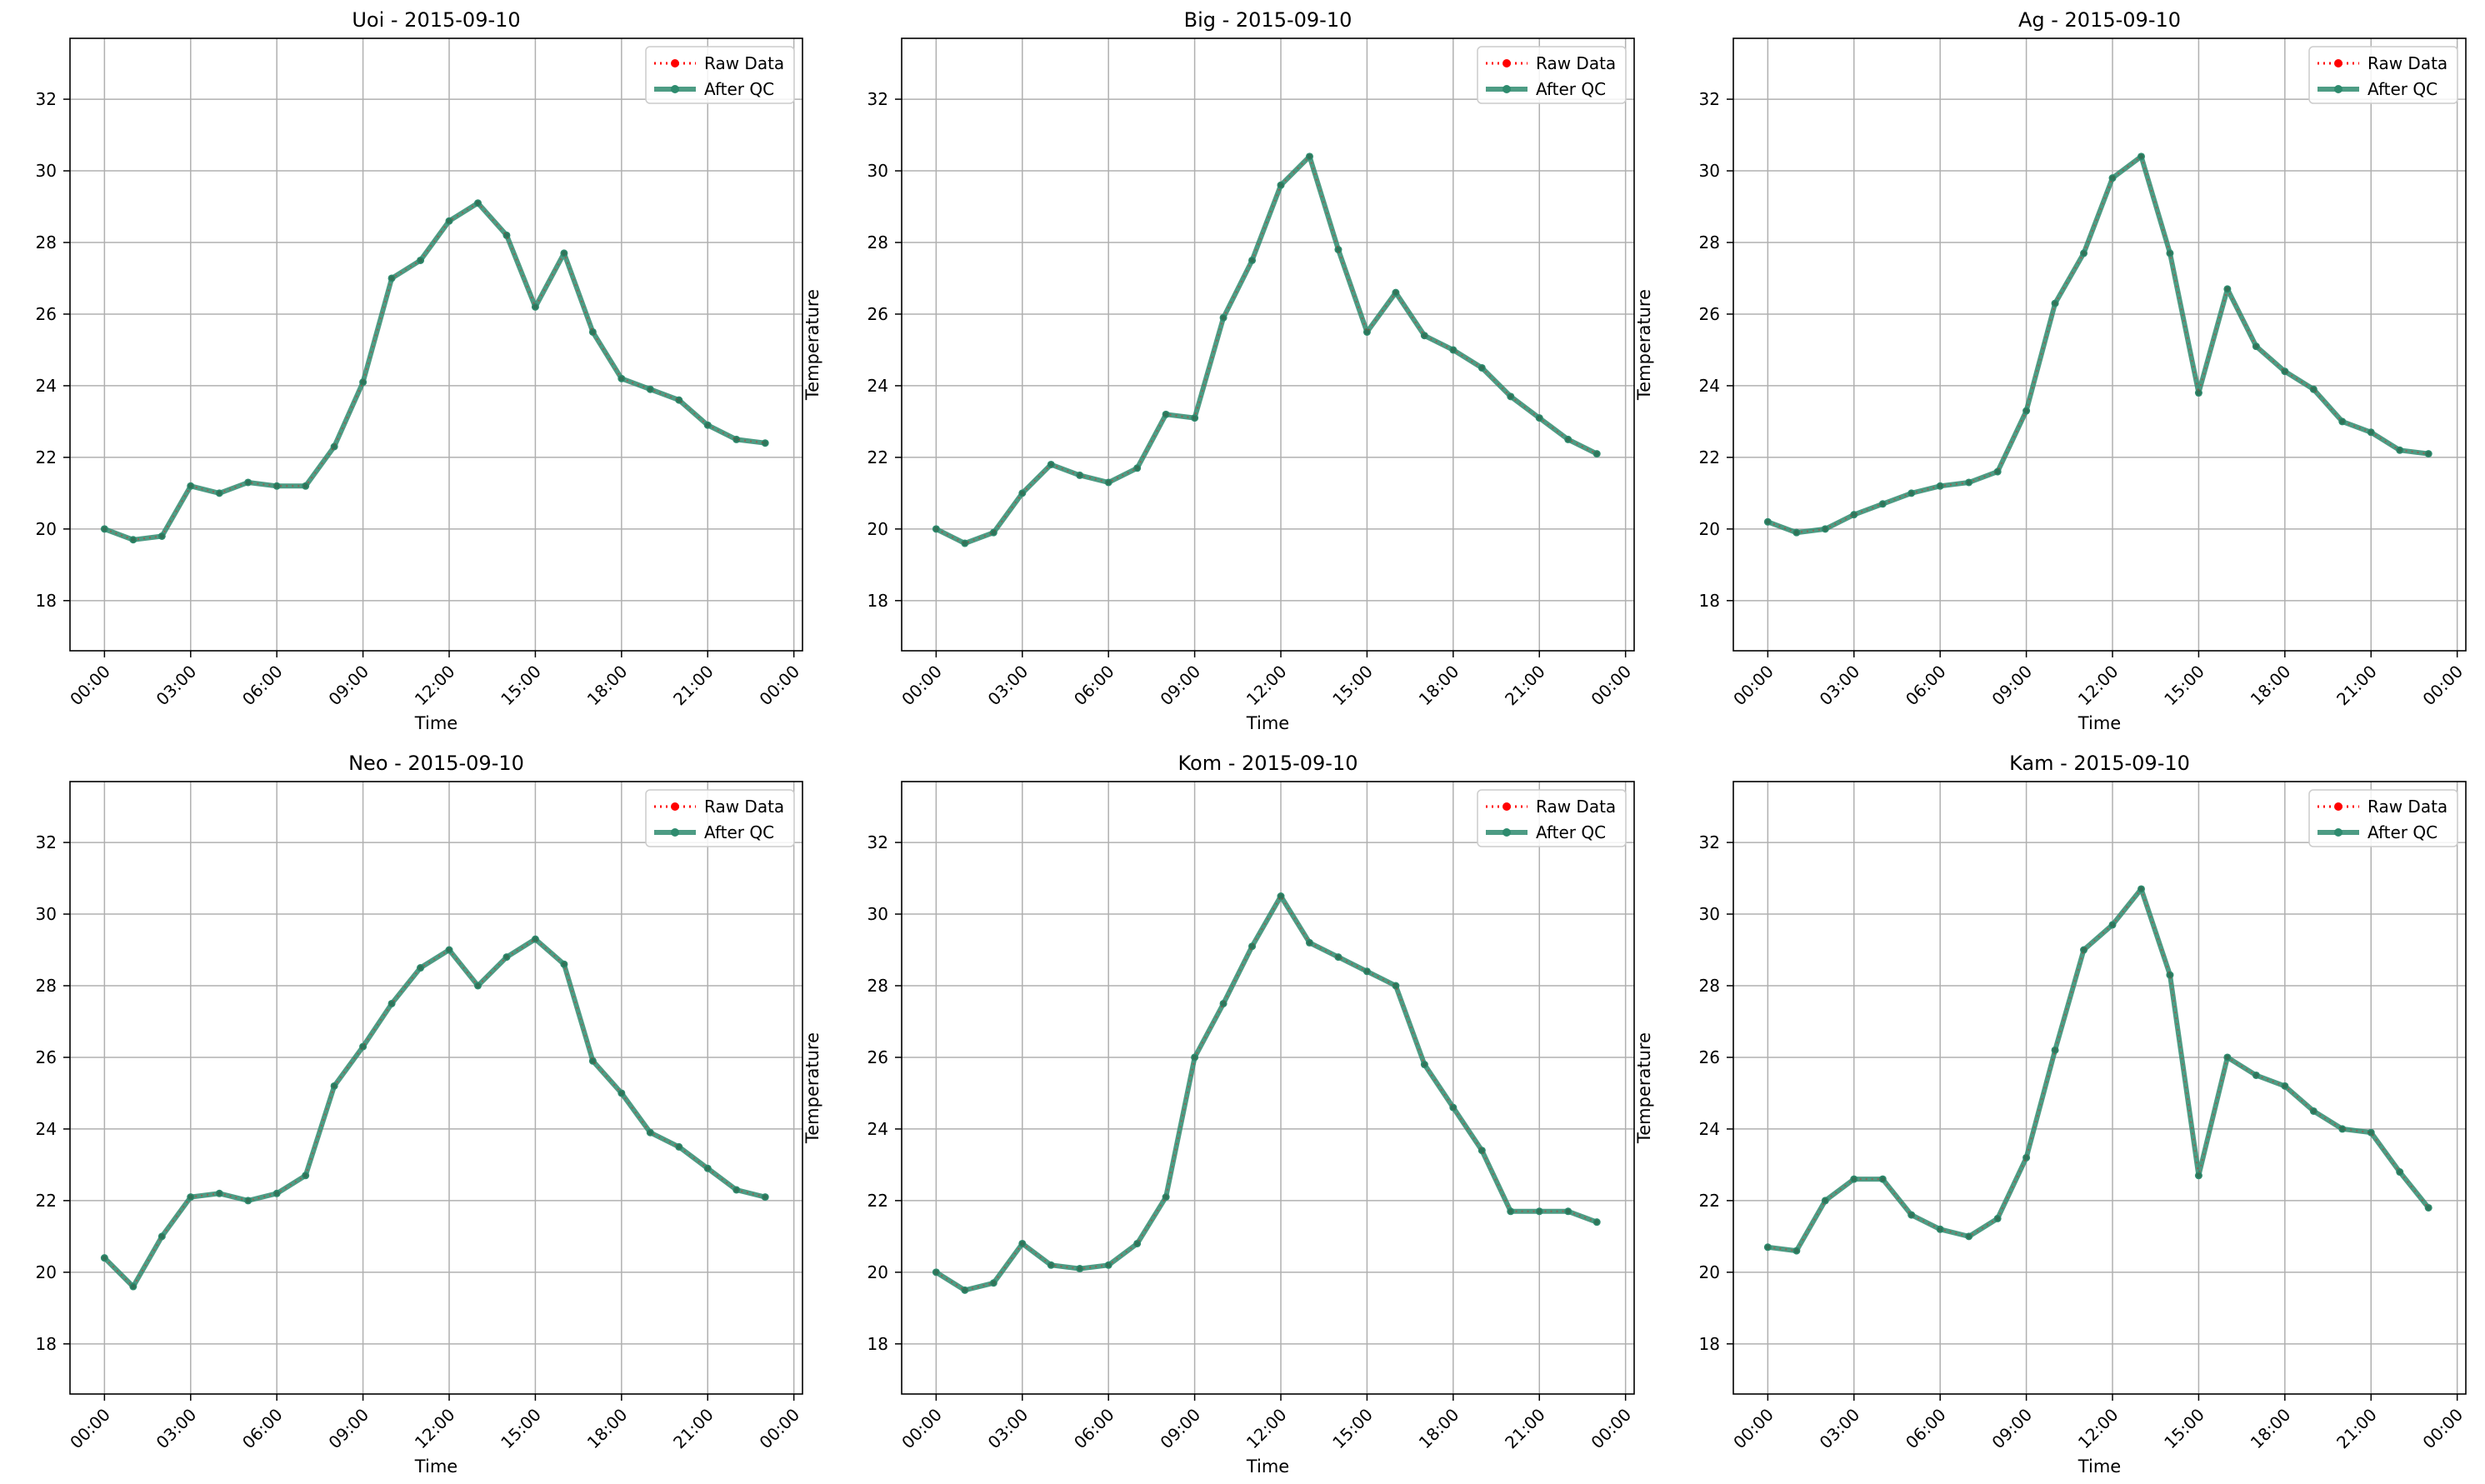 The width and height of the screenshot is (2485, 1484). Describe the element at coordinates (1571, 832) in the screenshot. I see `legend-label-after-qc: After QC` at that location.